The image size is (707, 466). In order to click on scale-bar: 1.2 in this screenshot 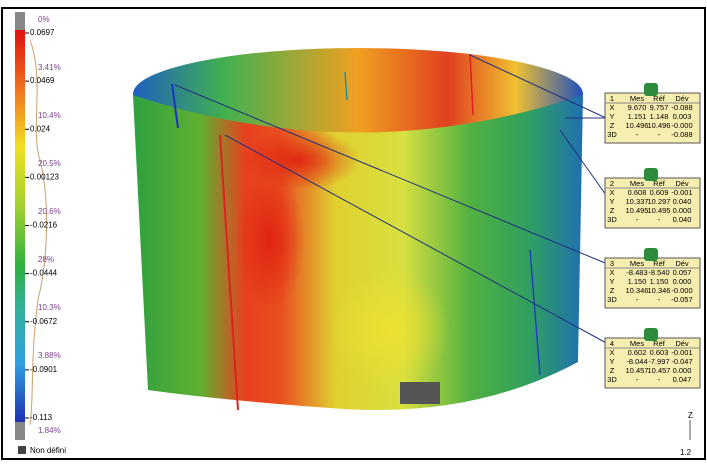, I will do `click(686, 452)`.